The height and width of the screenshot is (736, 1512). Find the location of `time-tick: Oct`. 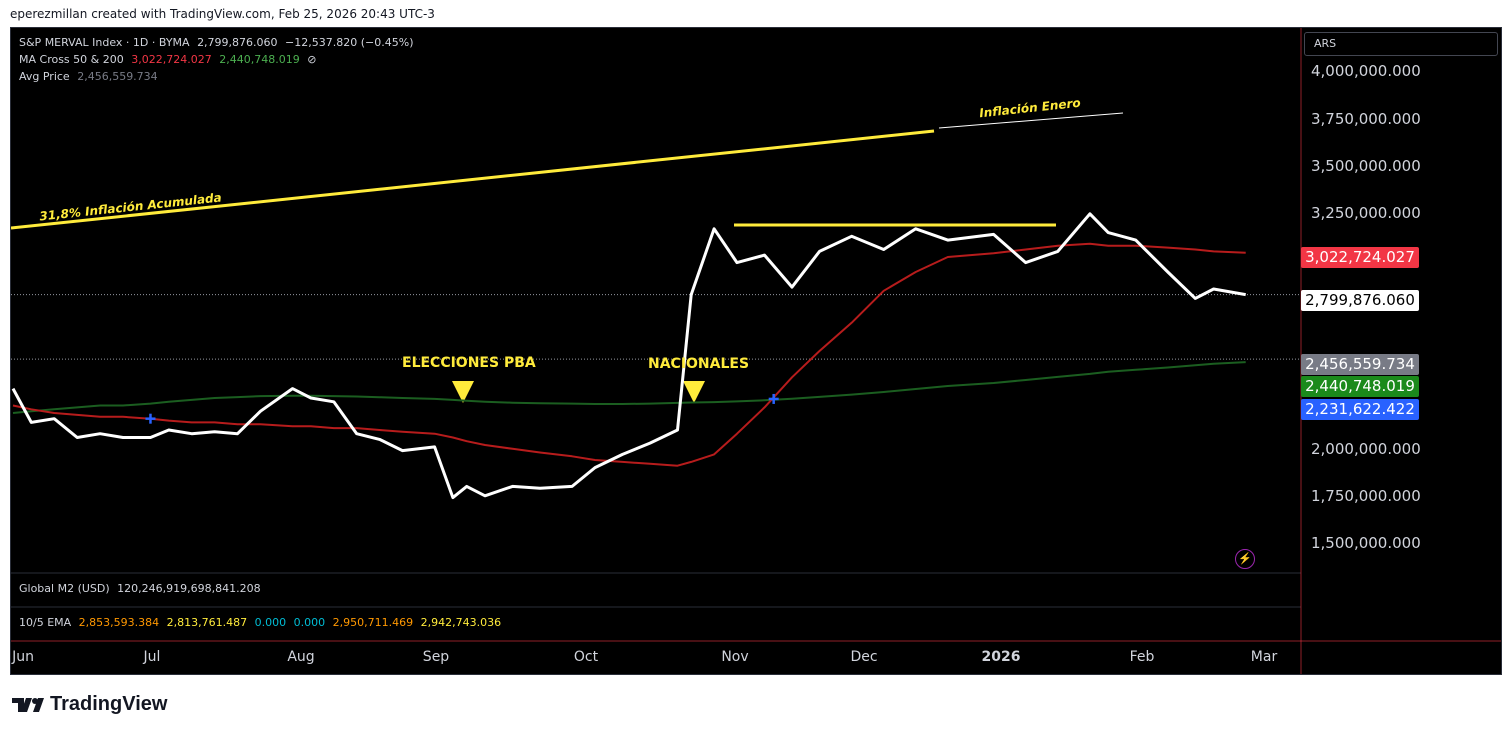

time-tick: Oct is located at coordinates (586, 657).